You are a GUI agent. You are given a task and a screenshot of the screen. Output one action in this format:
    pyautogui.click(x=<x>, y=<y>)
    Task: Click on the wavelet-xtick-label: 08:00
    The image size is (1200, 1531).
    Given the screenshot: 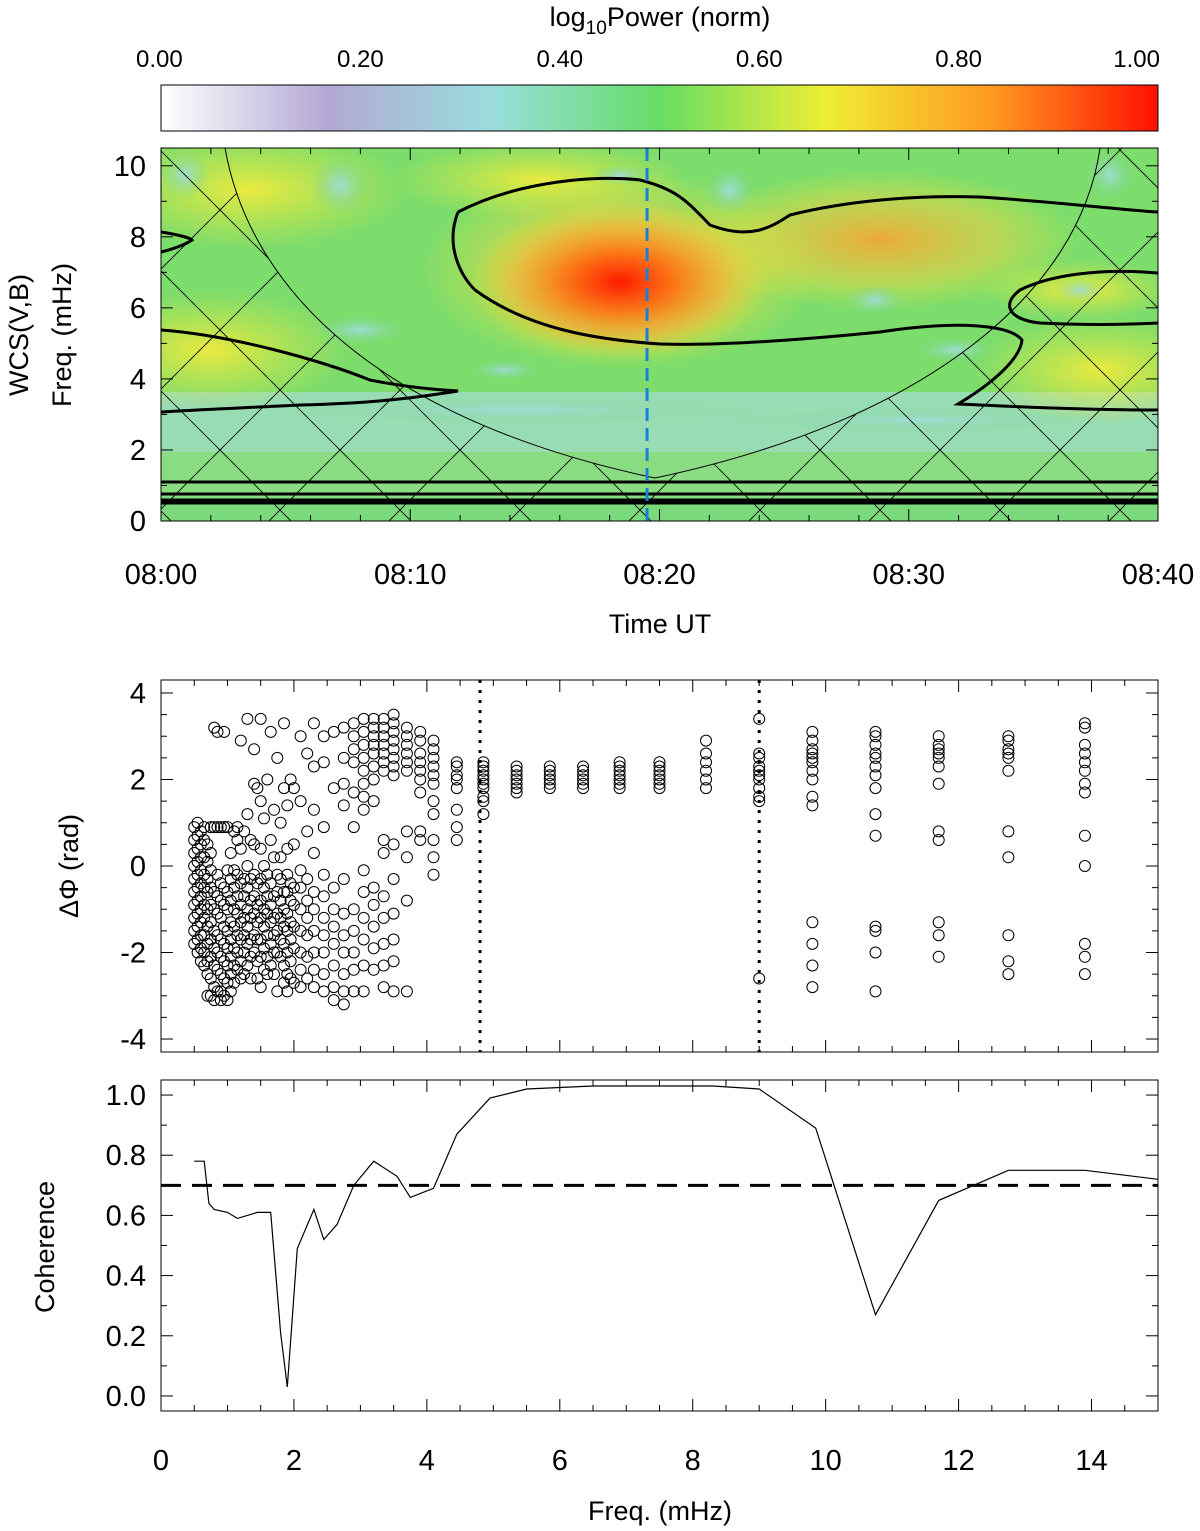 What is the action you would take?
    pyautogui.click(x=161, y=575)
    